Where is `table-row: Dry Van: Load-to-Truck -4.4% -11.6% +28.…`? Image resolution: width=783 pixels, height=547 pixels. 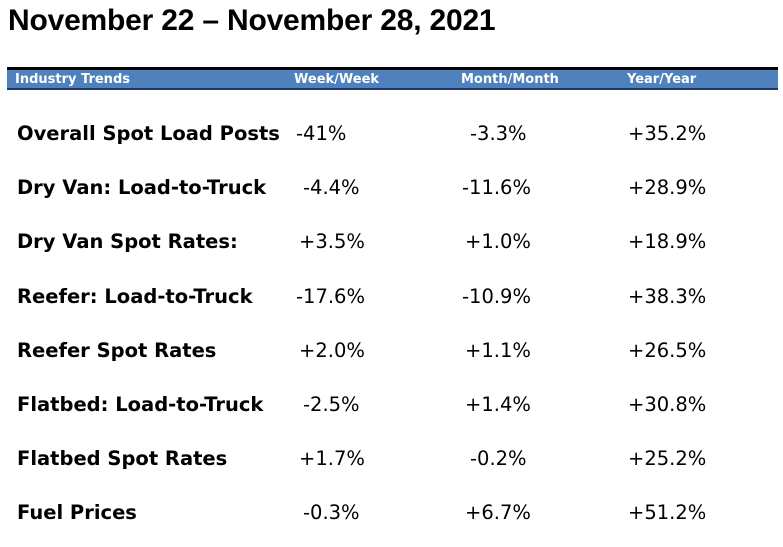
table-row: Dry Van: Load-to-Truck -4.4% -11.6% +28.… is located at coordinates (391, 191).